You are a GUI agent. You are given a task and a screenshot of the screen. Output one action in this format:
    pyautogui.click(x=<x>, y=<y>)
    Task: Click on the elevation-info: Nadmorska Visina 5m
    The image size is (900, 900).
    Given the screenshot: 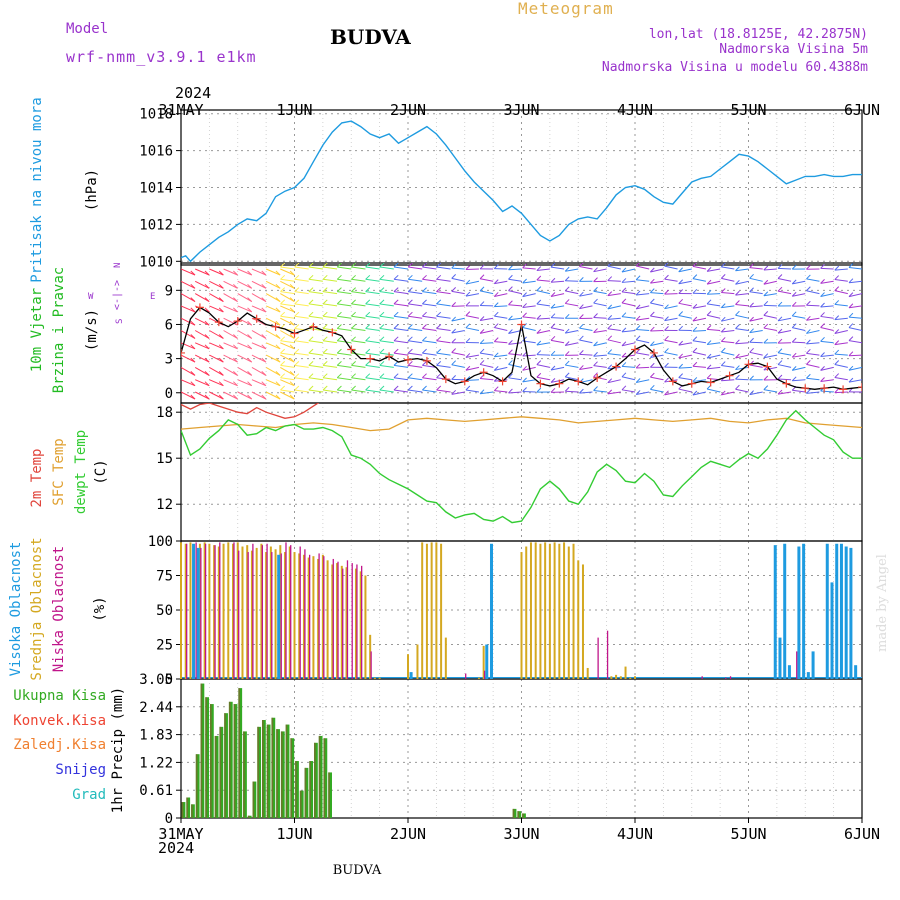 What is the action you would take?
    pyautogui.click(x=793, y=49)
    